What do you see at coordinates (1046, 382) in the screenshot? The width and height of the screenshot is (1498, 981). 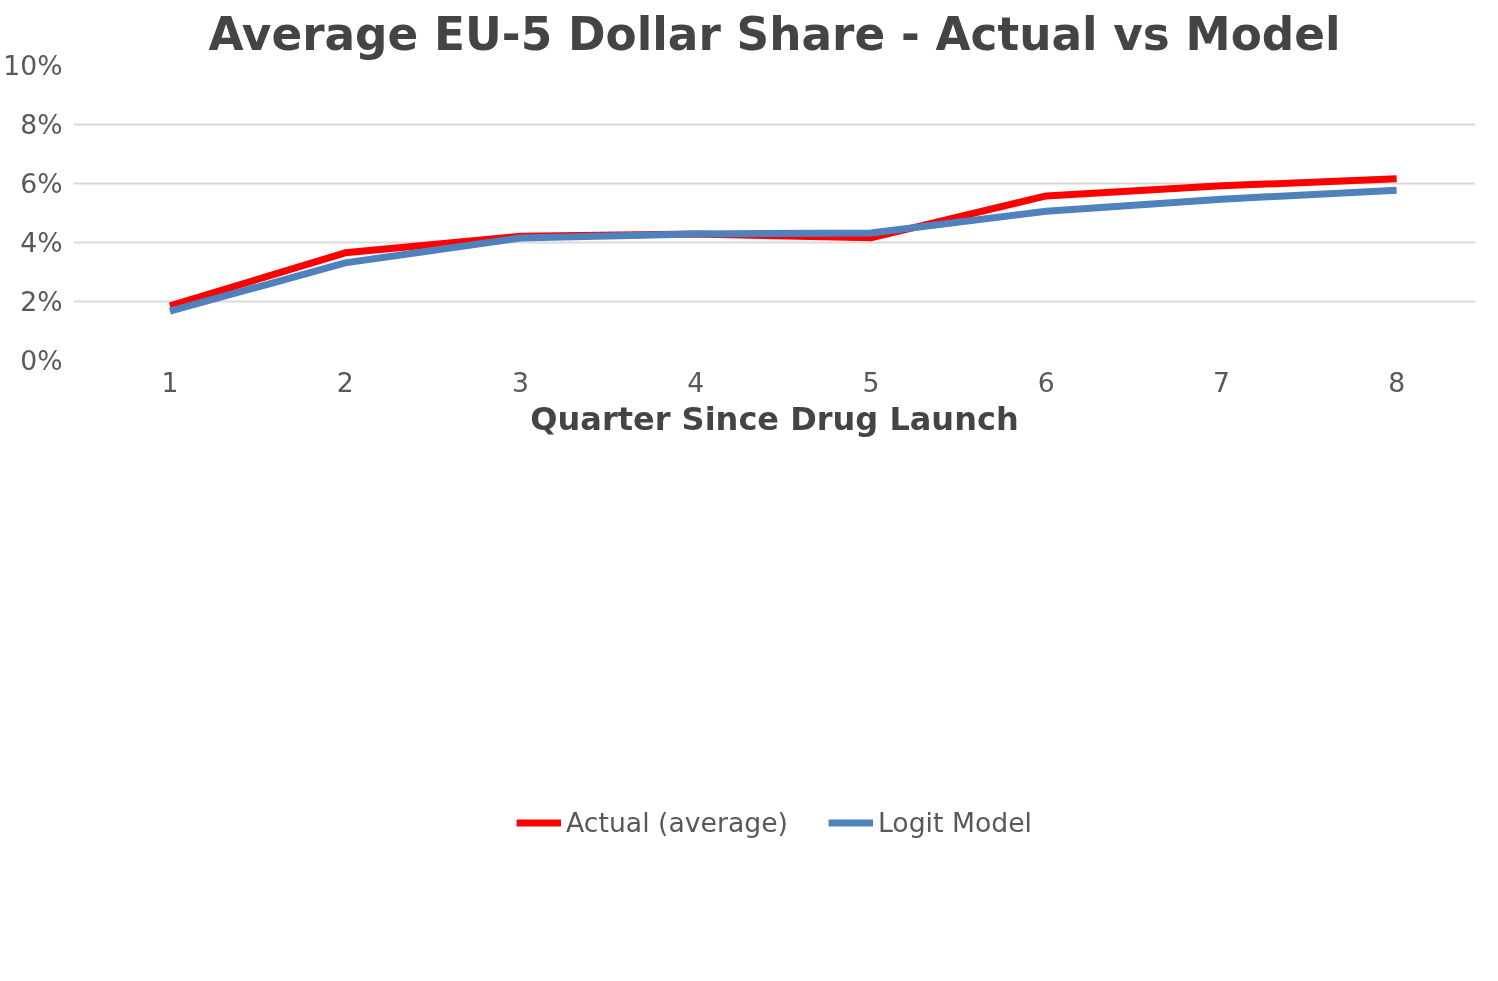 I see `x-tick-label: 6` at bounding box center [1046, 382].